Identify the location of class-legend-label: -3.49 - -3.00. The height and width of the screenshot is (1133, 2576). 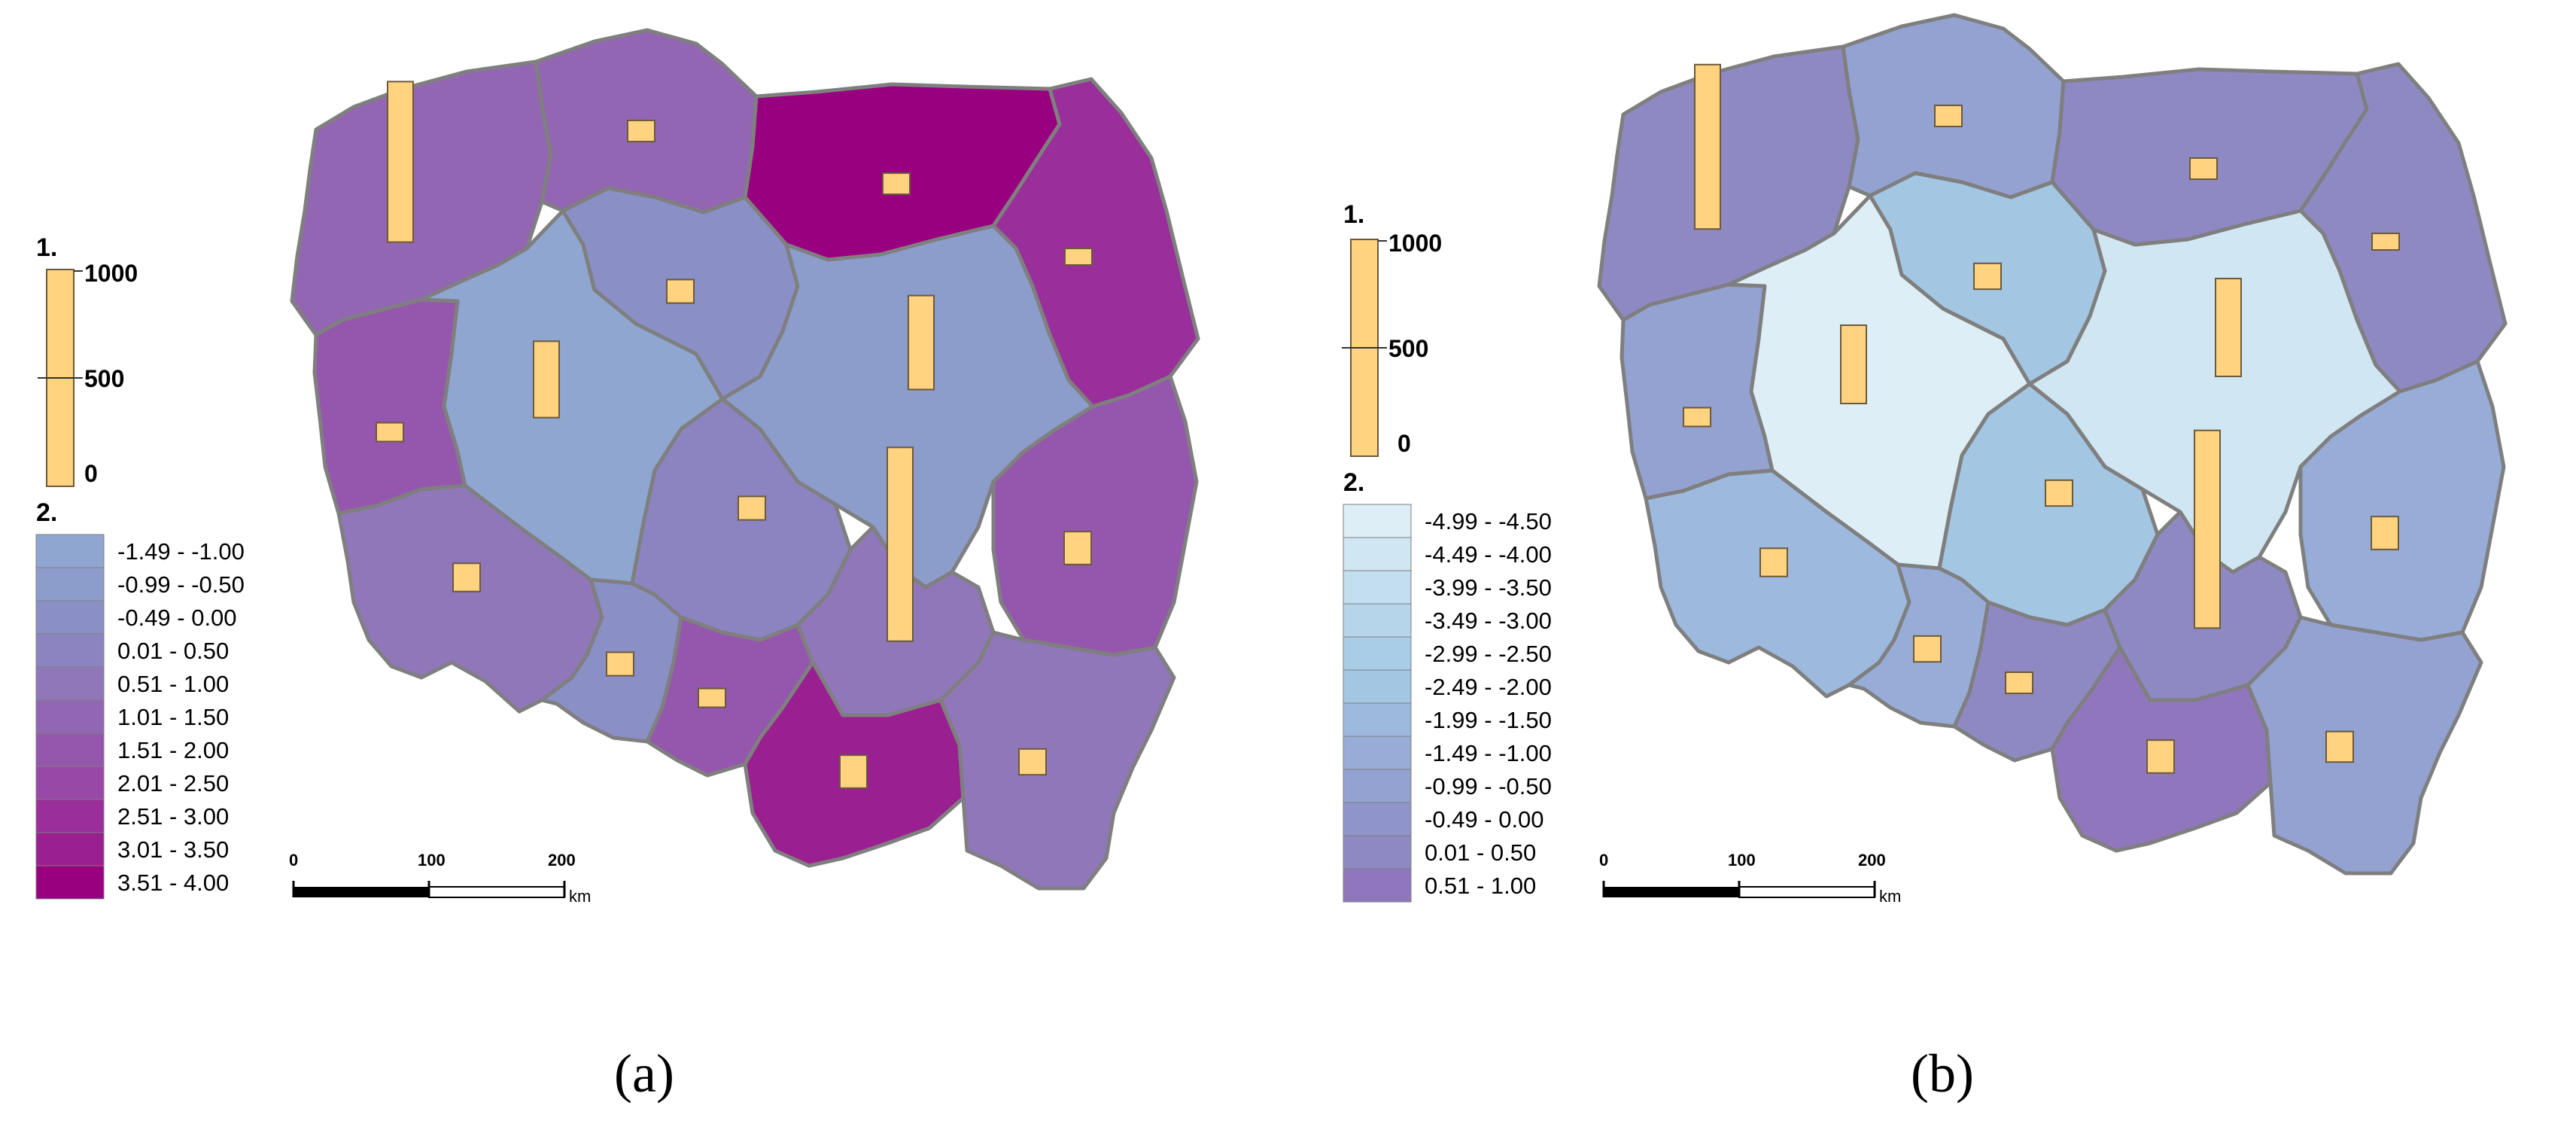
(1488, 621).